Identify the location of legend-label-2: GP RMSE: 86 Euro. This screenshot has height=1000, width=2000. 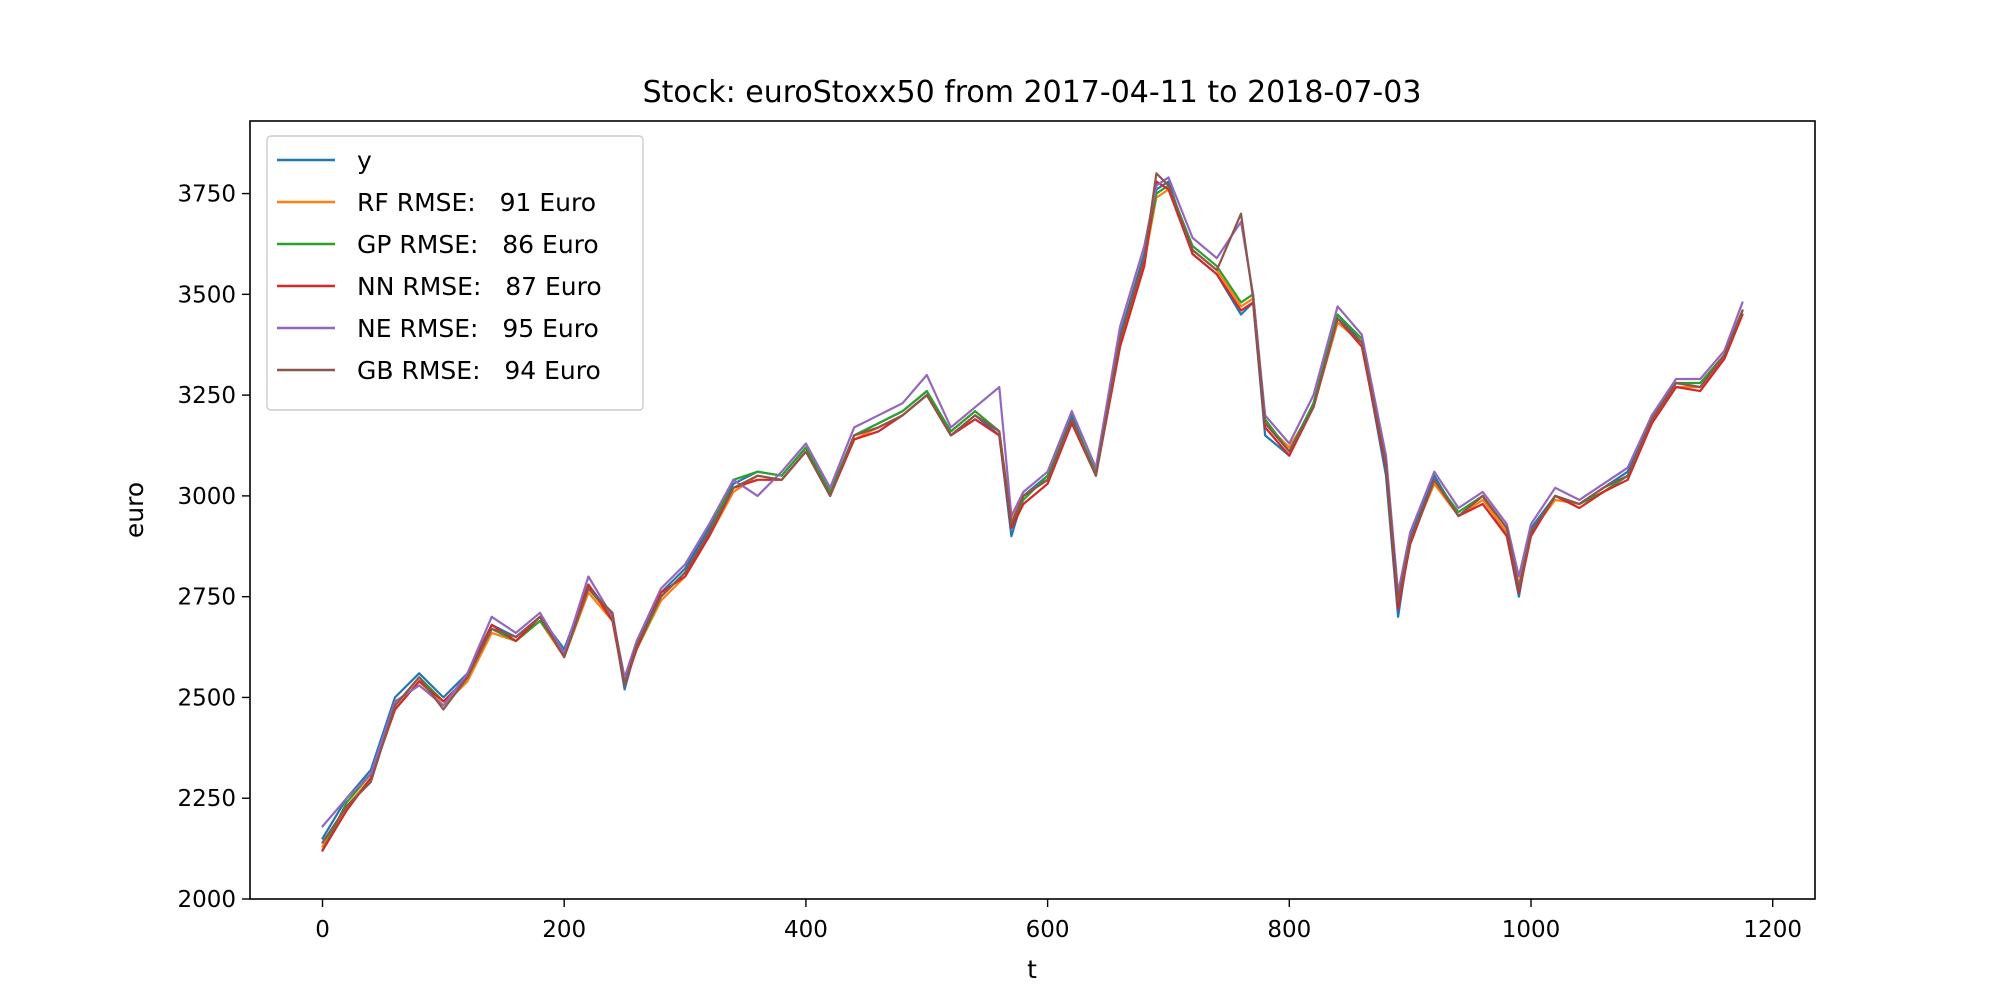
(478, 244).